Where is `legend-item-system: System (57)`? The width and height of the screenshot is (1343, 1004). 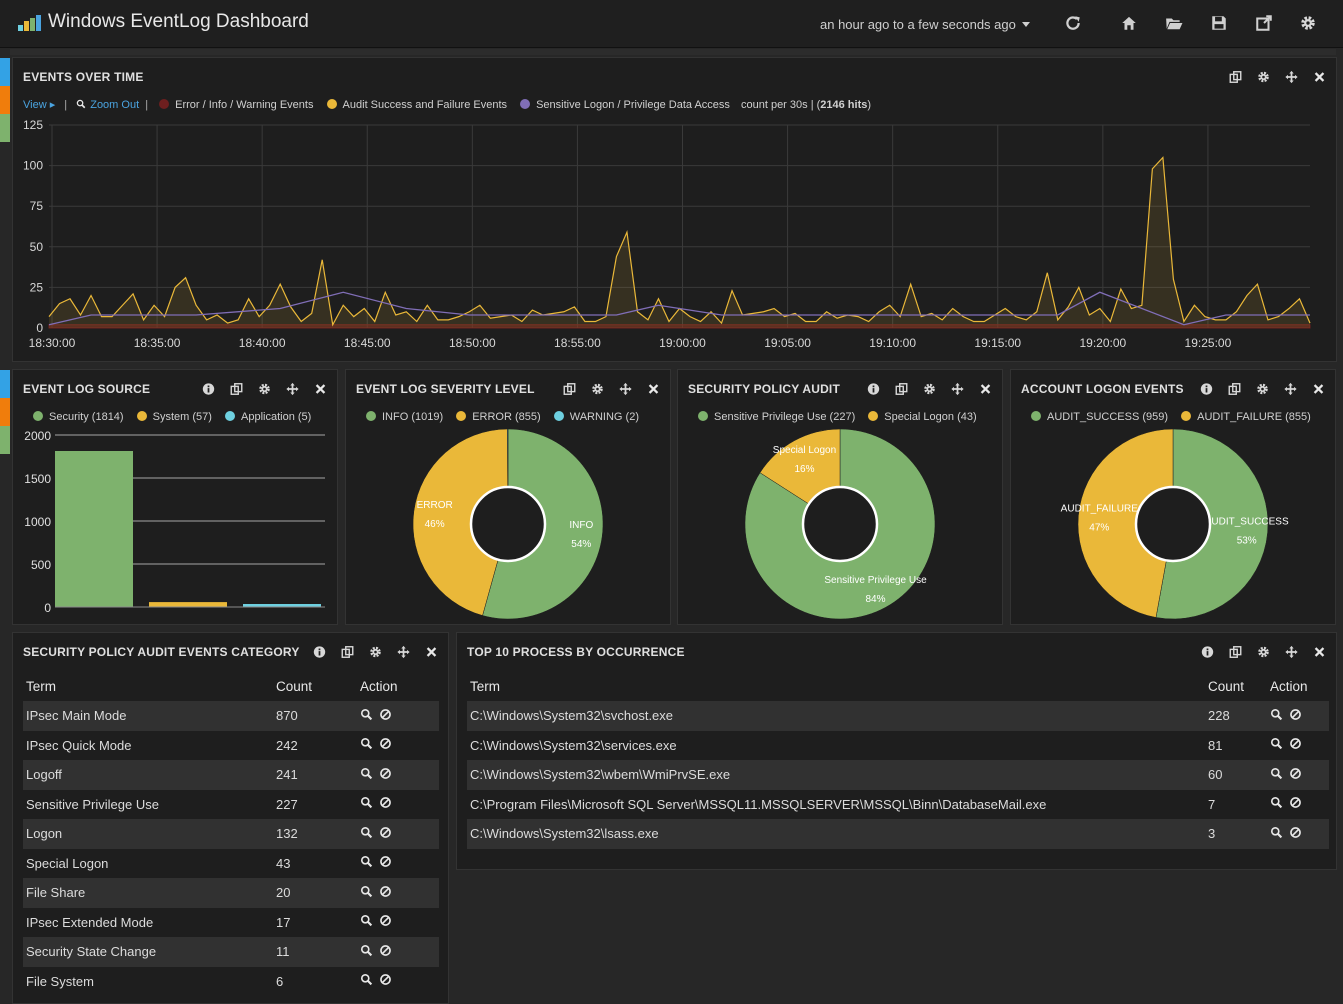
legend-item-system: System (57) is located at coordinates (174, 417).